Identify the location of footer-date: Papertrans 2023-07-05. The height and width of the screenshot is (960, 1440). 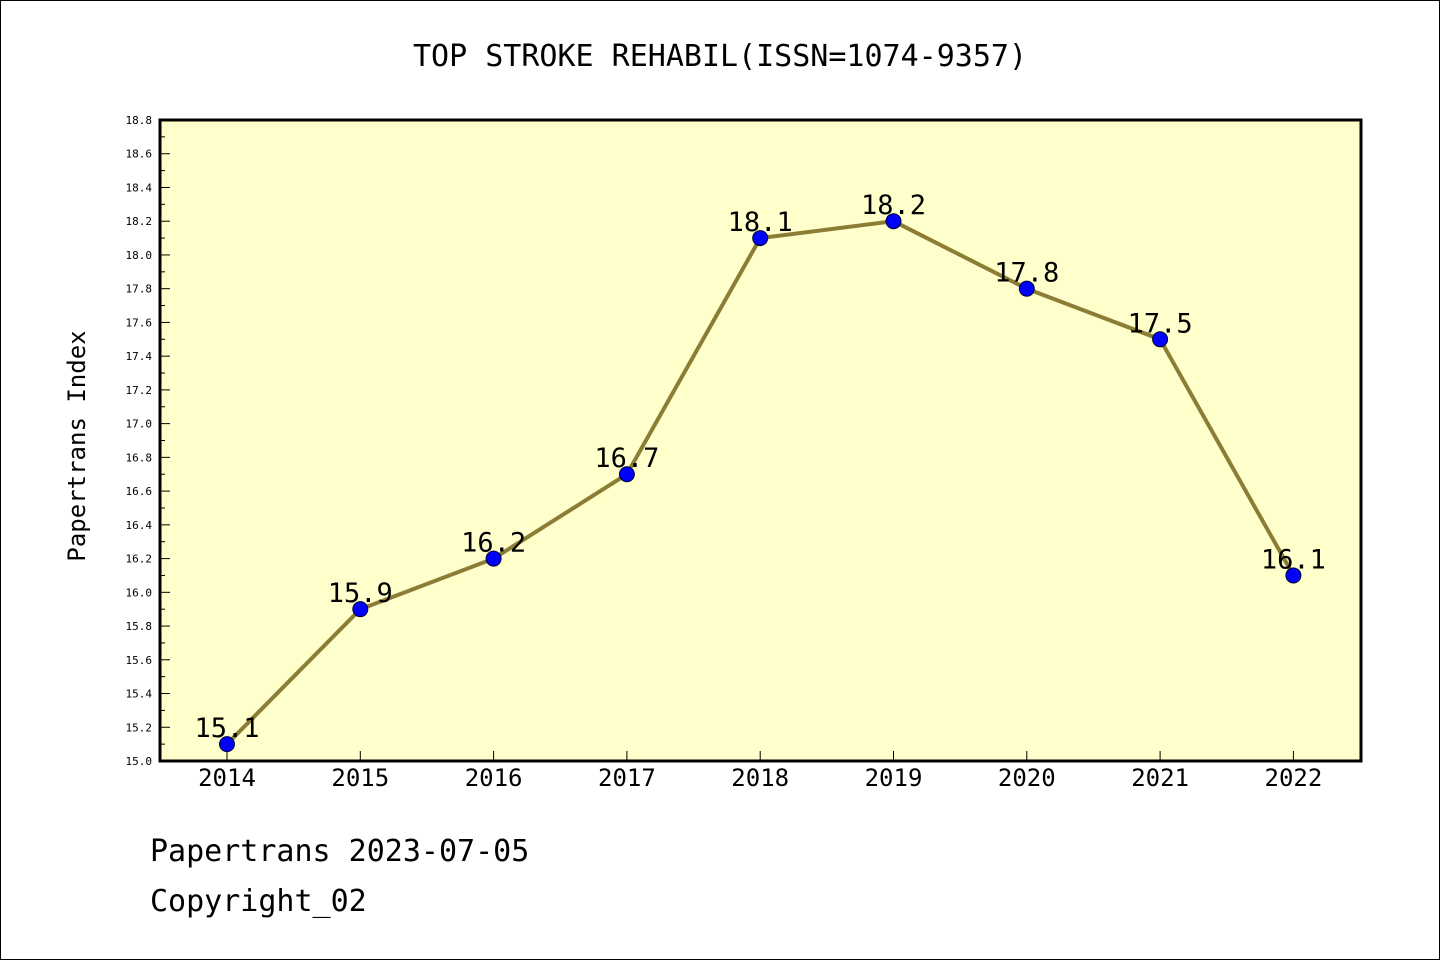
(340, 851).